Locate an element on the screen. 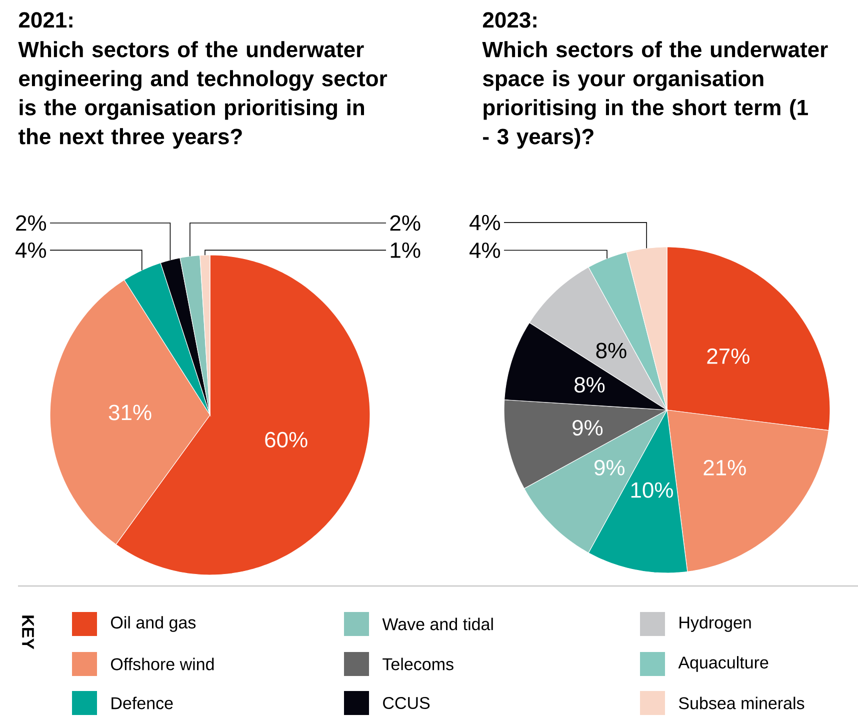 The width and height of the screenshot is (858, 718). chart-title: 2023: is located at coordinates (509, 20).